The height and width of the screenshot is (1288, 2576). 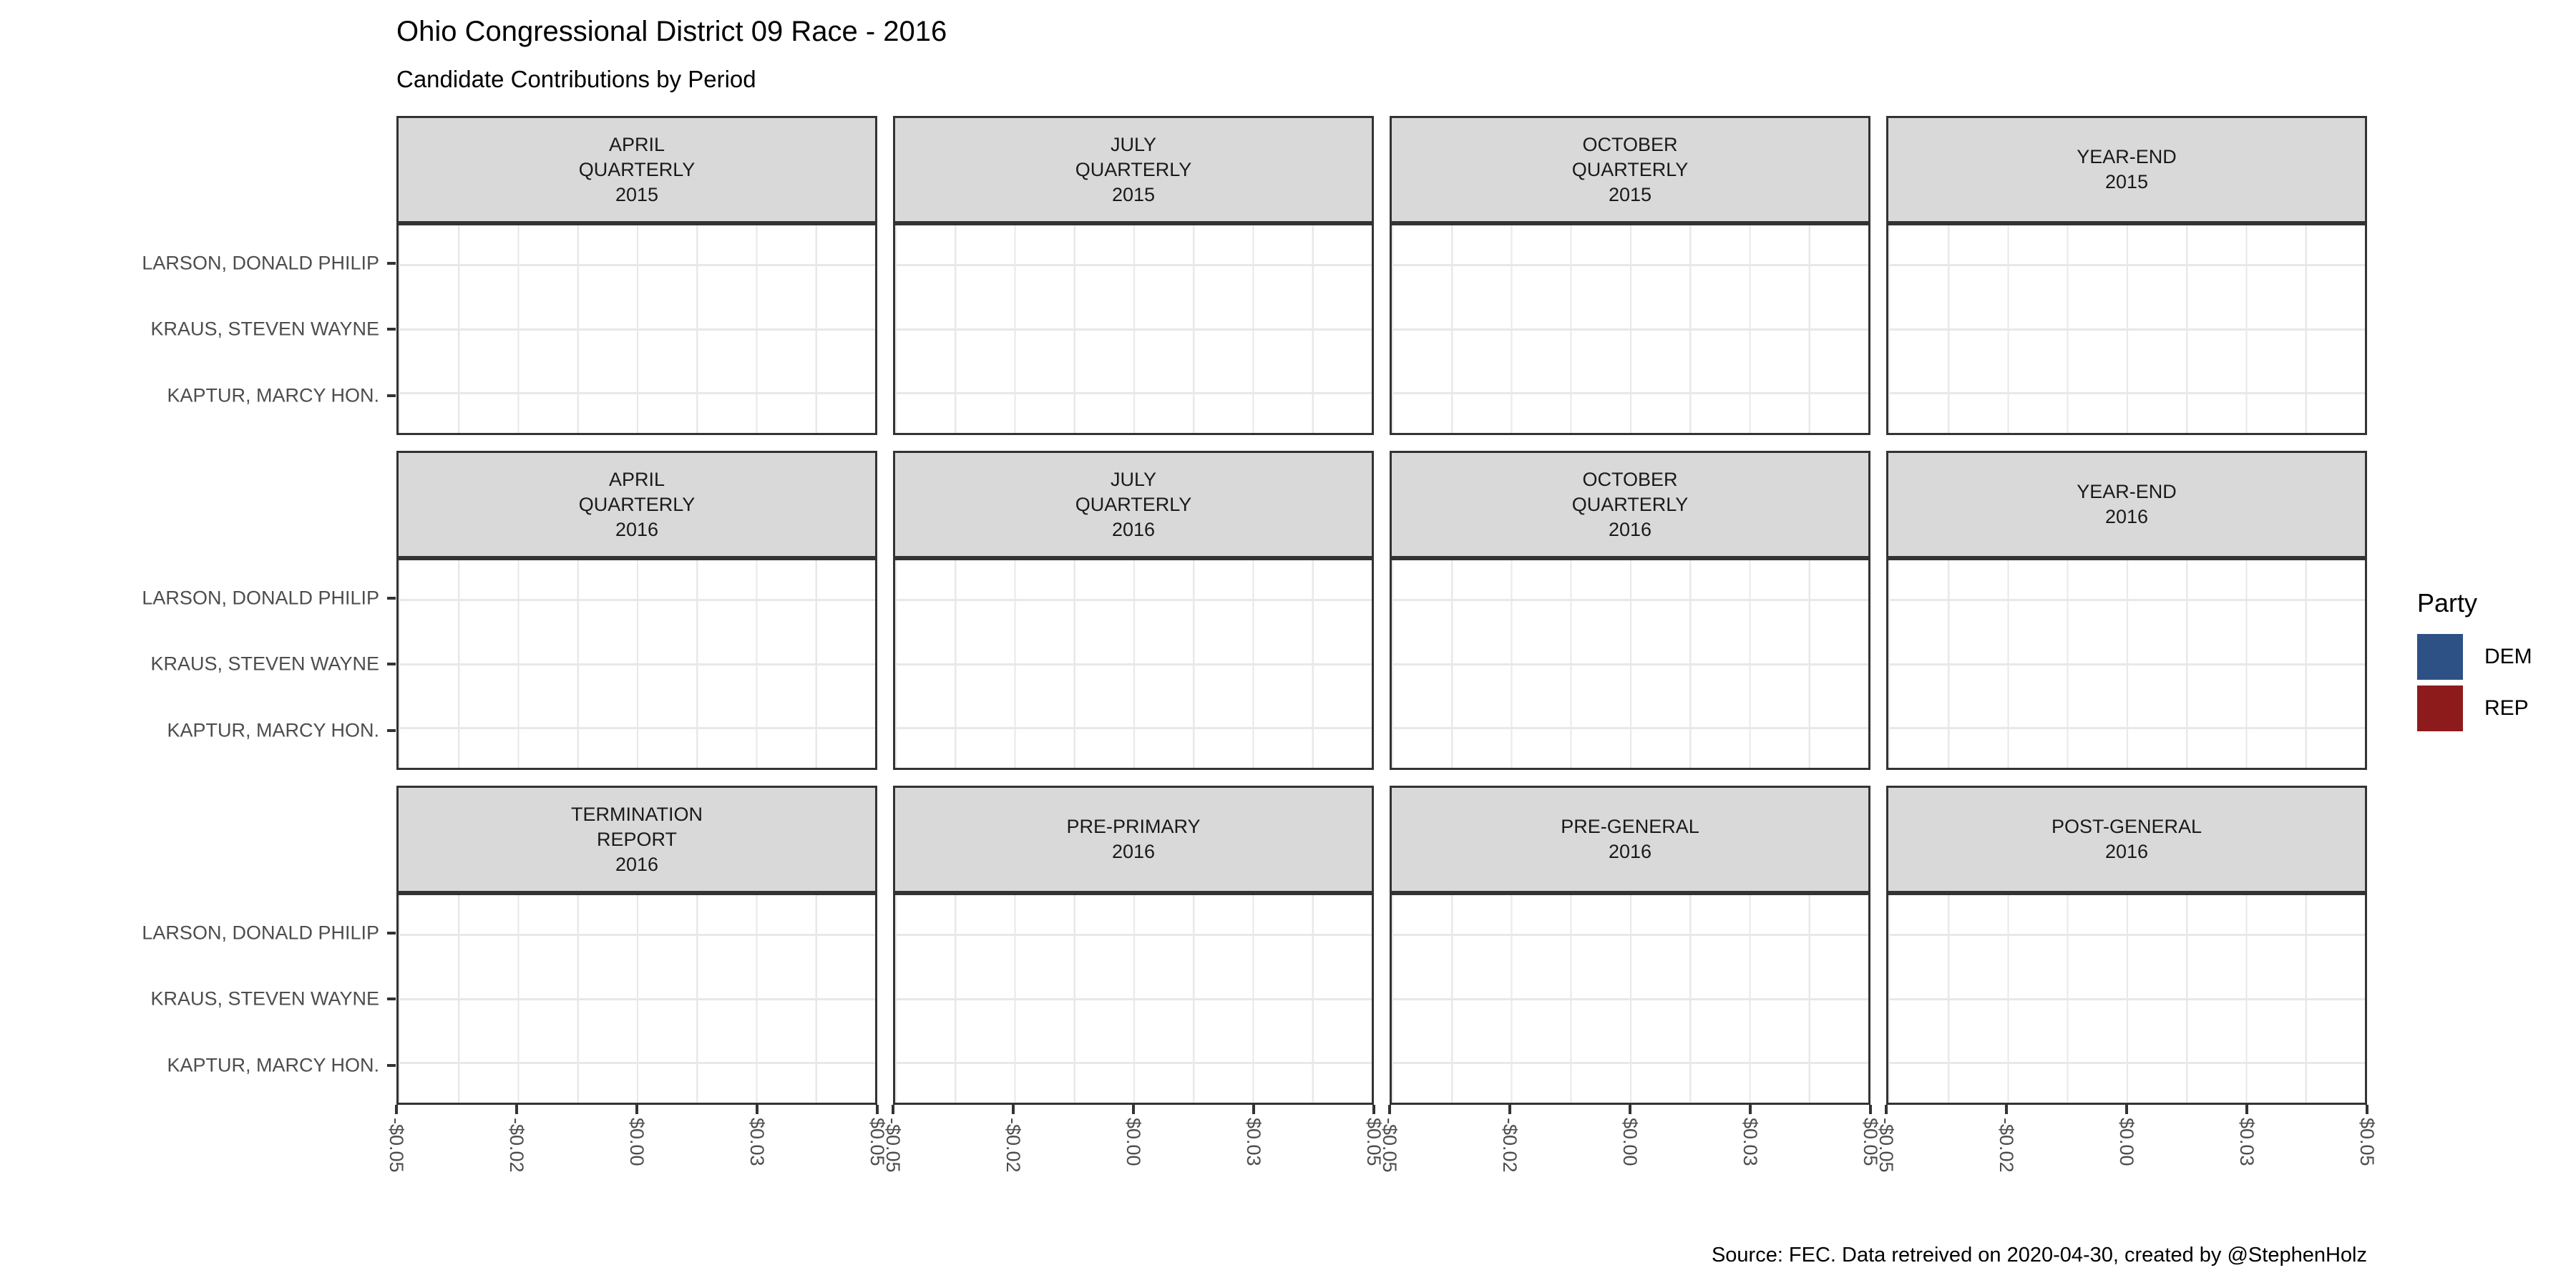 I want to click on facet-strip-label: APRIL QUARTERLY 2015, so click(x=637, y=169).